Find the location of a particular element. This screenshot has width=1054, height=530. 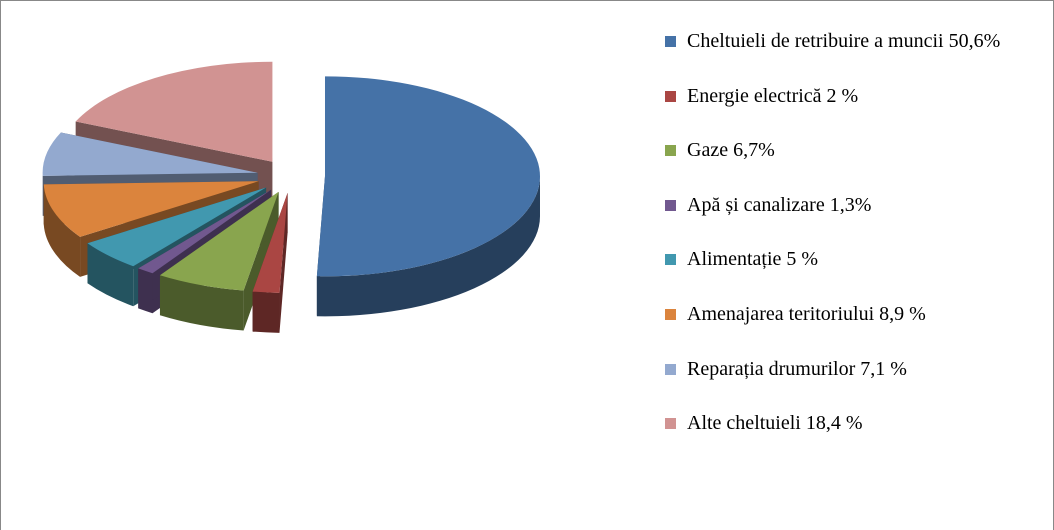

legend-label: Amenajarea teritoriului 8,9 % is located at coordinates (806, 314).